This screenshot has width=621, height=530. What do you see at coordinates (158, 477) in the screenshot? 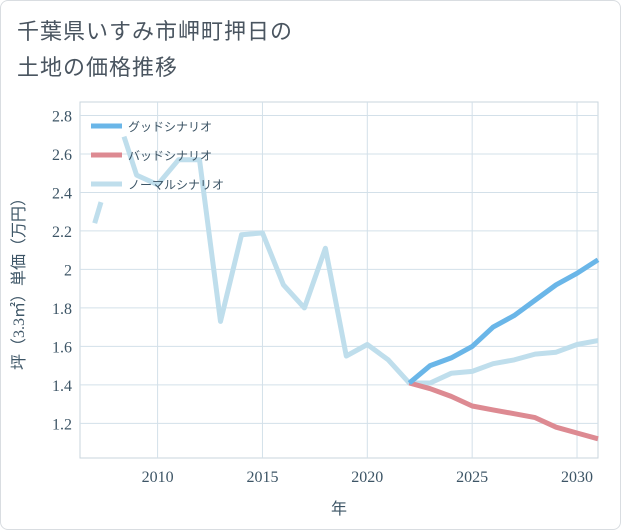
I see `x-tick-label: 2010` at bounding box center [158, 477].